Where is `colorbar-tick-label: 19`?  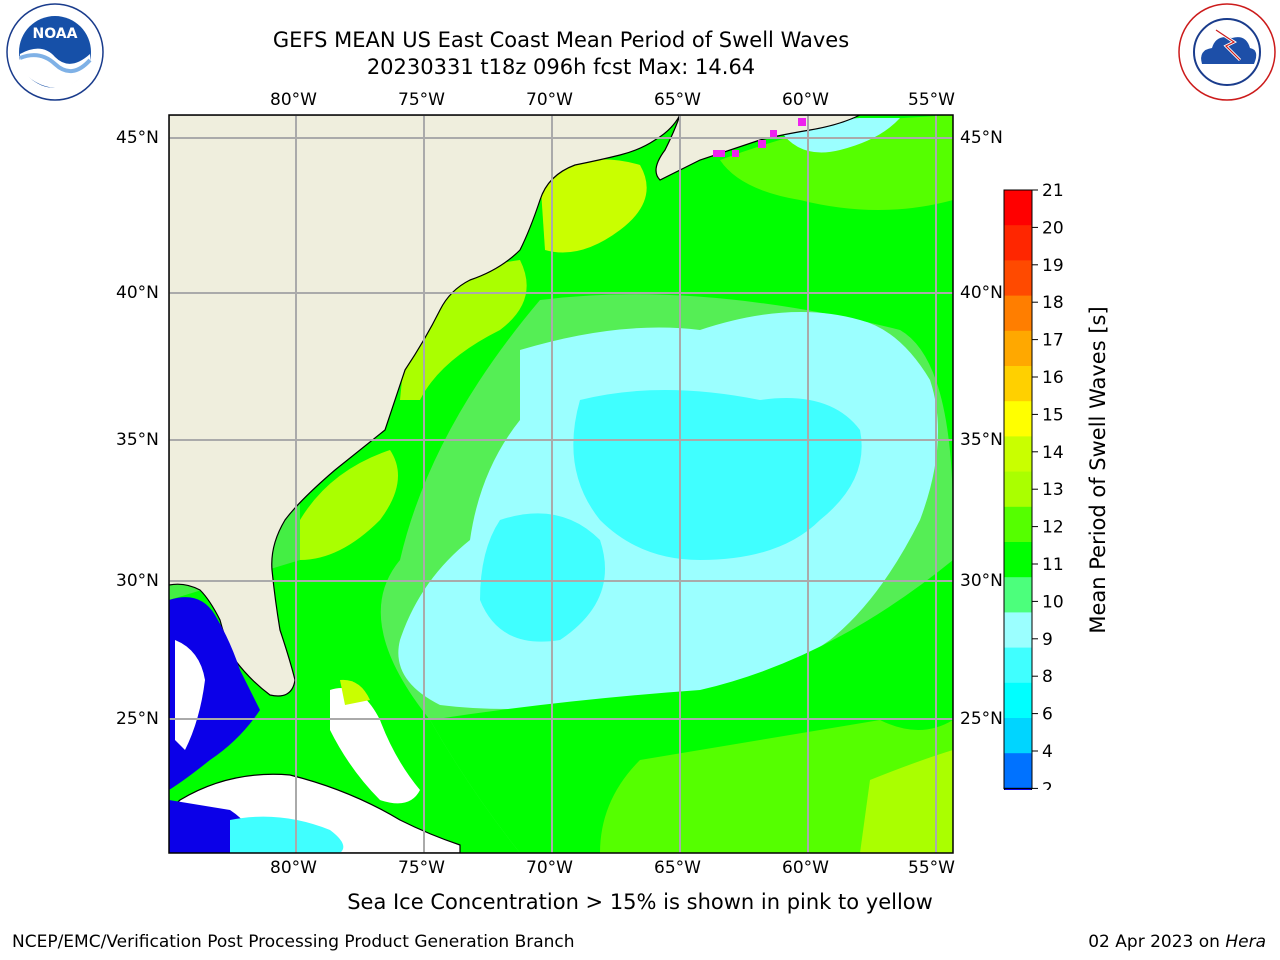 colorbar-tick-label: 19 is located at coordinates (1053, 266).